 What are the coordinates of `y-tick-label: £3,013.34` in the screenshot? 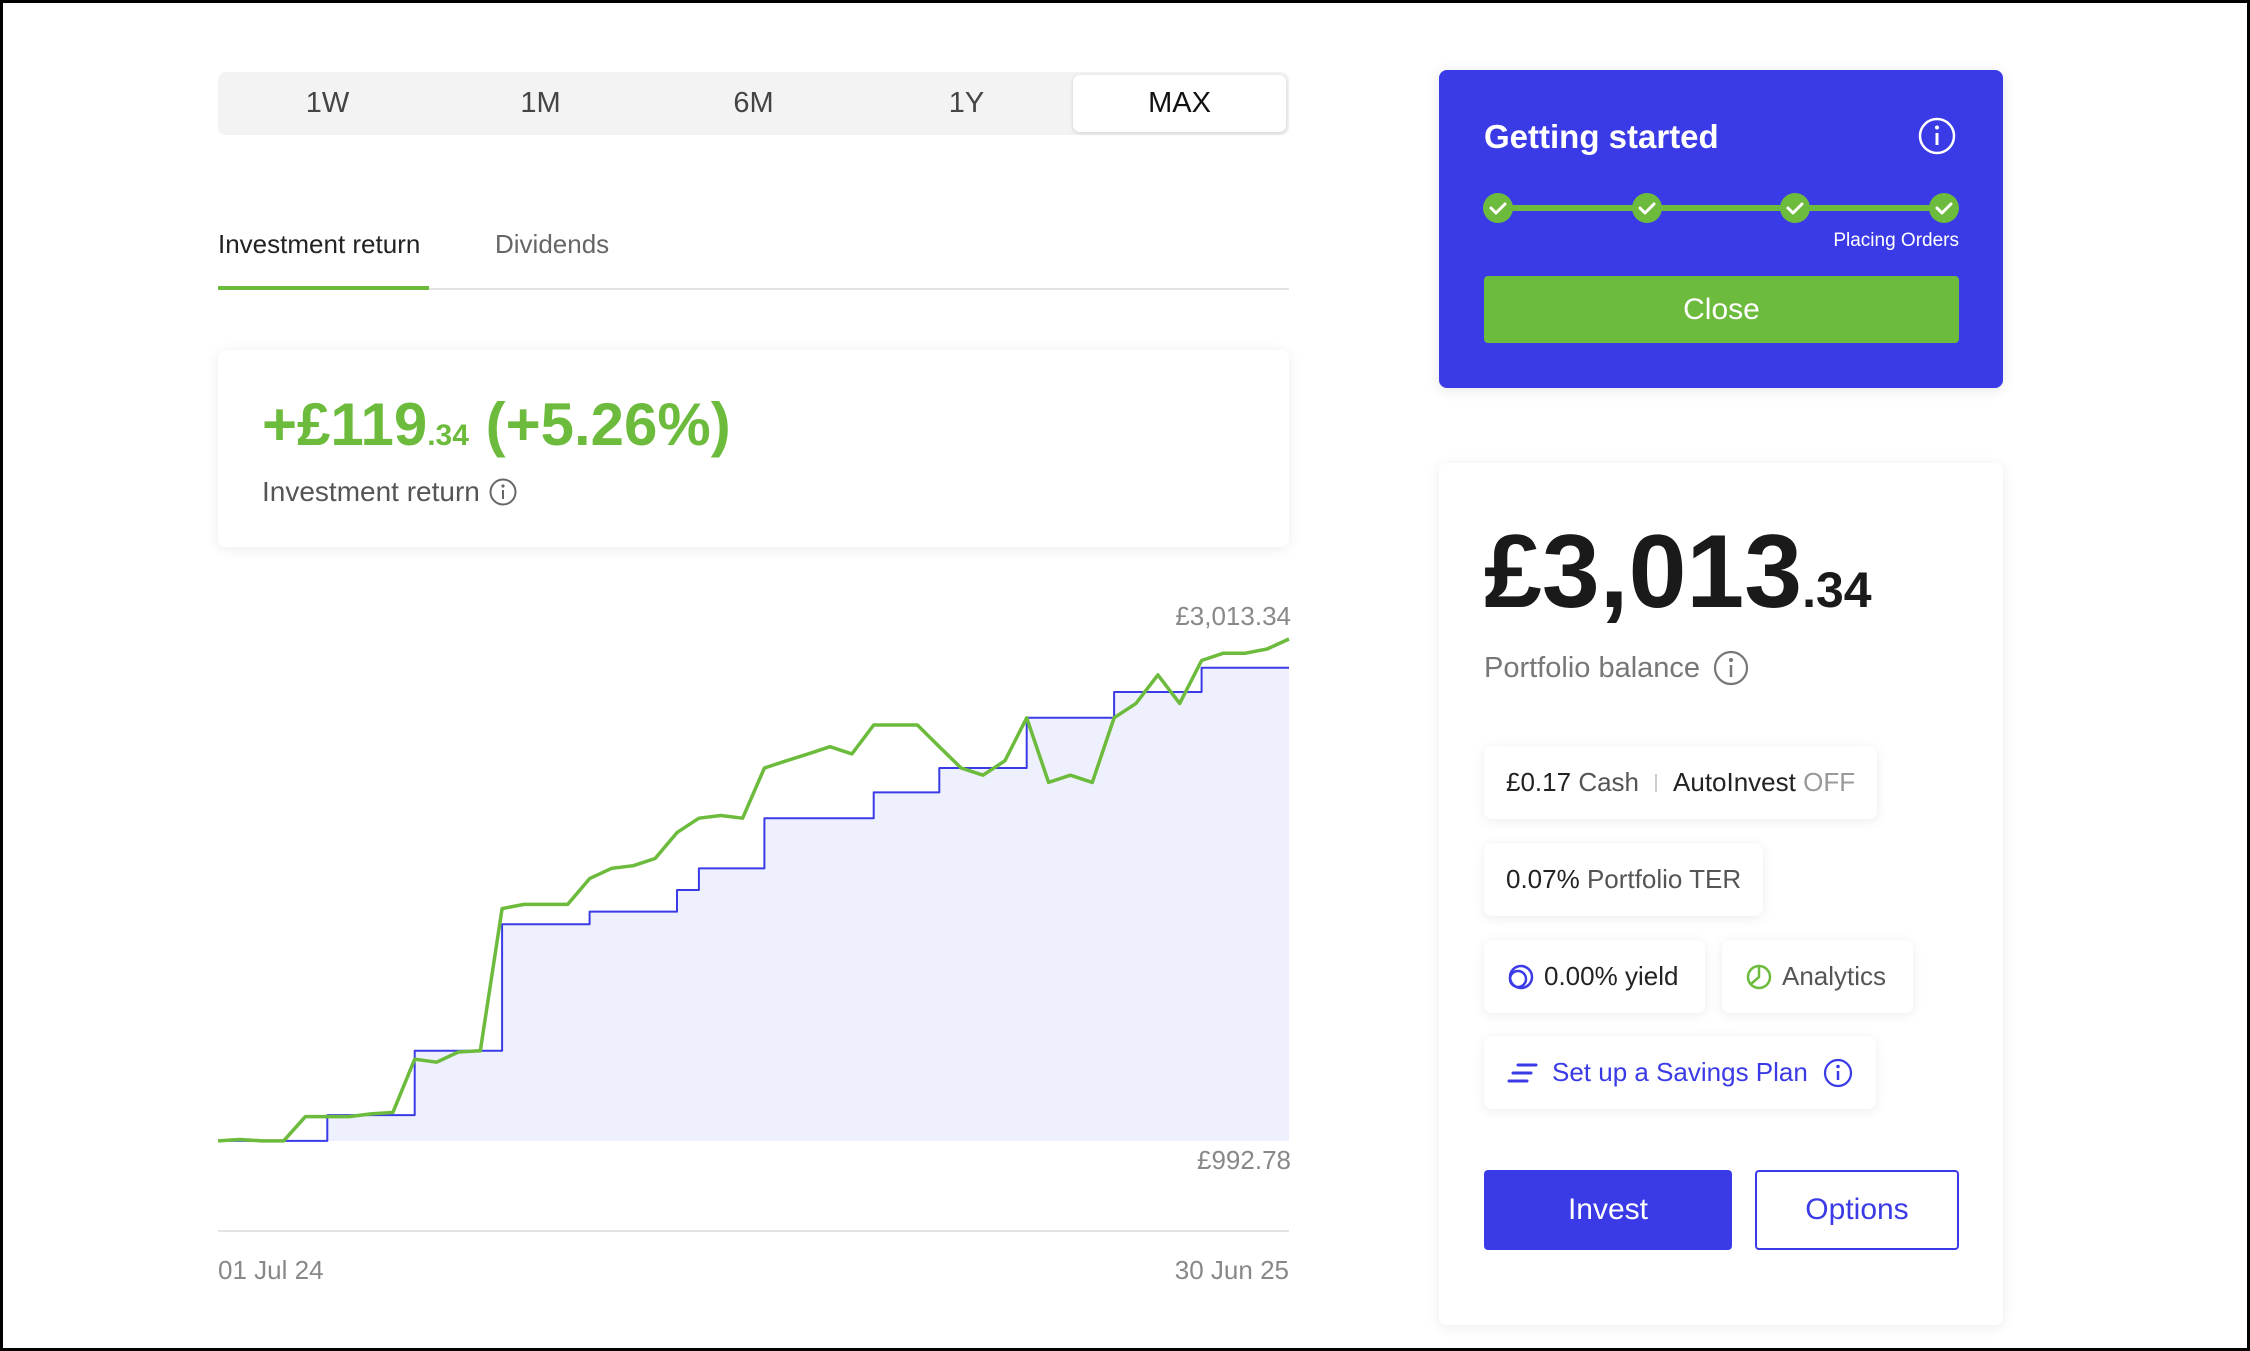 It's located at (1233, 616).